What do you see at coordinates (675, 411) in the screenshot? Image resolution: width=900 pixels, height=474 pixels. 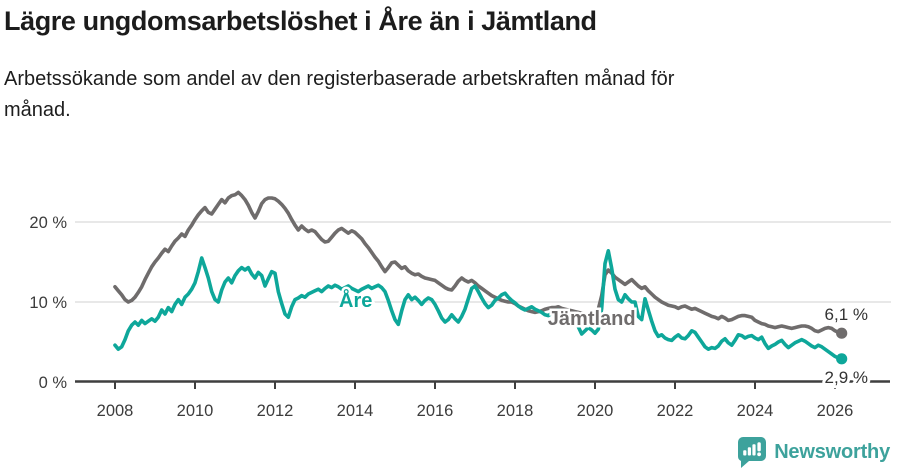 I see `x-tick-label: 2022` at bounding box center [675, 411].